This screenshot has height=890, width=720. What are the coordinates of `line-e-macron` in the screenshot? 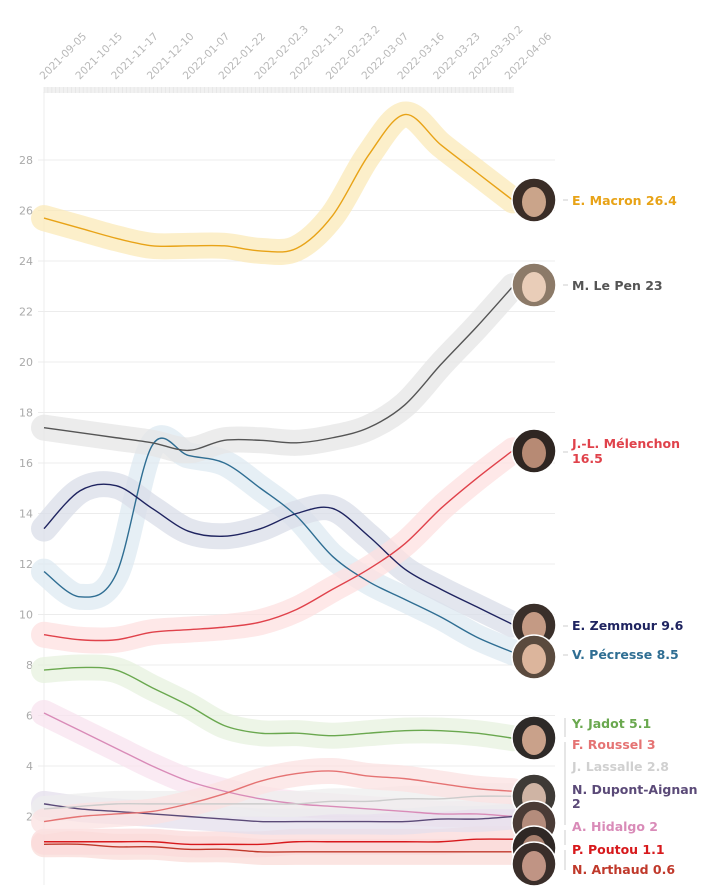 It's located at (278, 183).